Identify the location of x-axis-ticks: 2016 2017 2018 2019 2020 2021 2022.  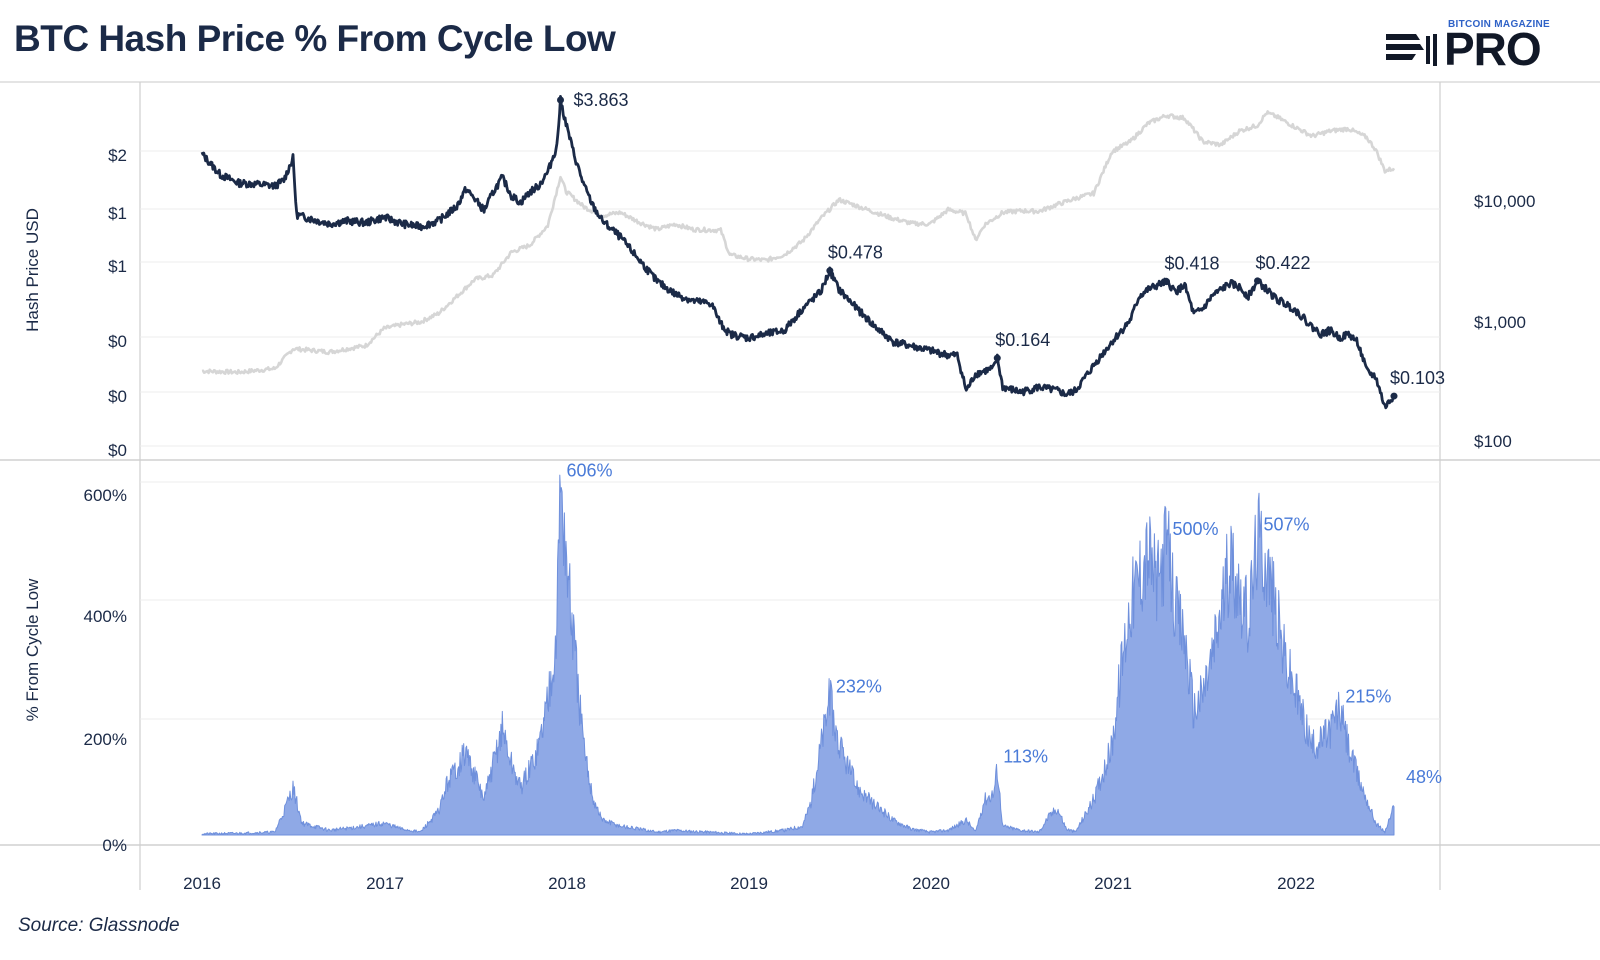
(749, 883).